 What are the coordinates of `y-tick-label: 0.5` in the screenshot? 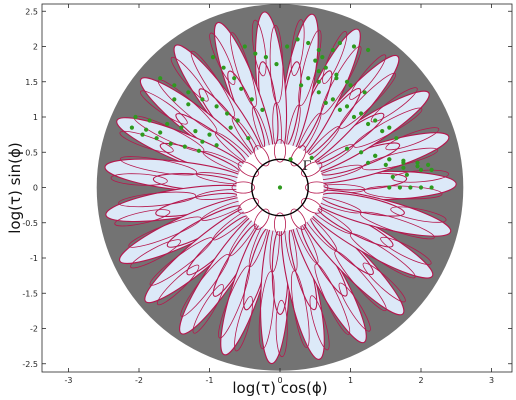 It's located at (31, 152).